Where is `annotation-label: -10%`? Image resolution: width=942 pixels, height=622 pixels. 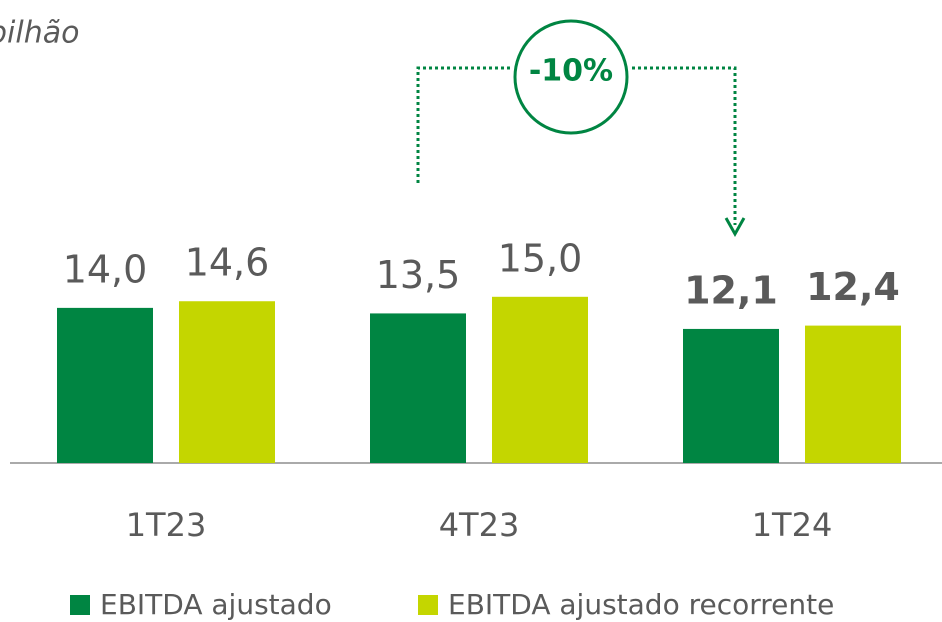 annotation-label: -10% is located at coordinates (571, 71).